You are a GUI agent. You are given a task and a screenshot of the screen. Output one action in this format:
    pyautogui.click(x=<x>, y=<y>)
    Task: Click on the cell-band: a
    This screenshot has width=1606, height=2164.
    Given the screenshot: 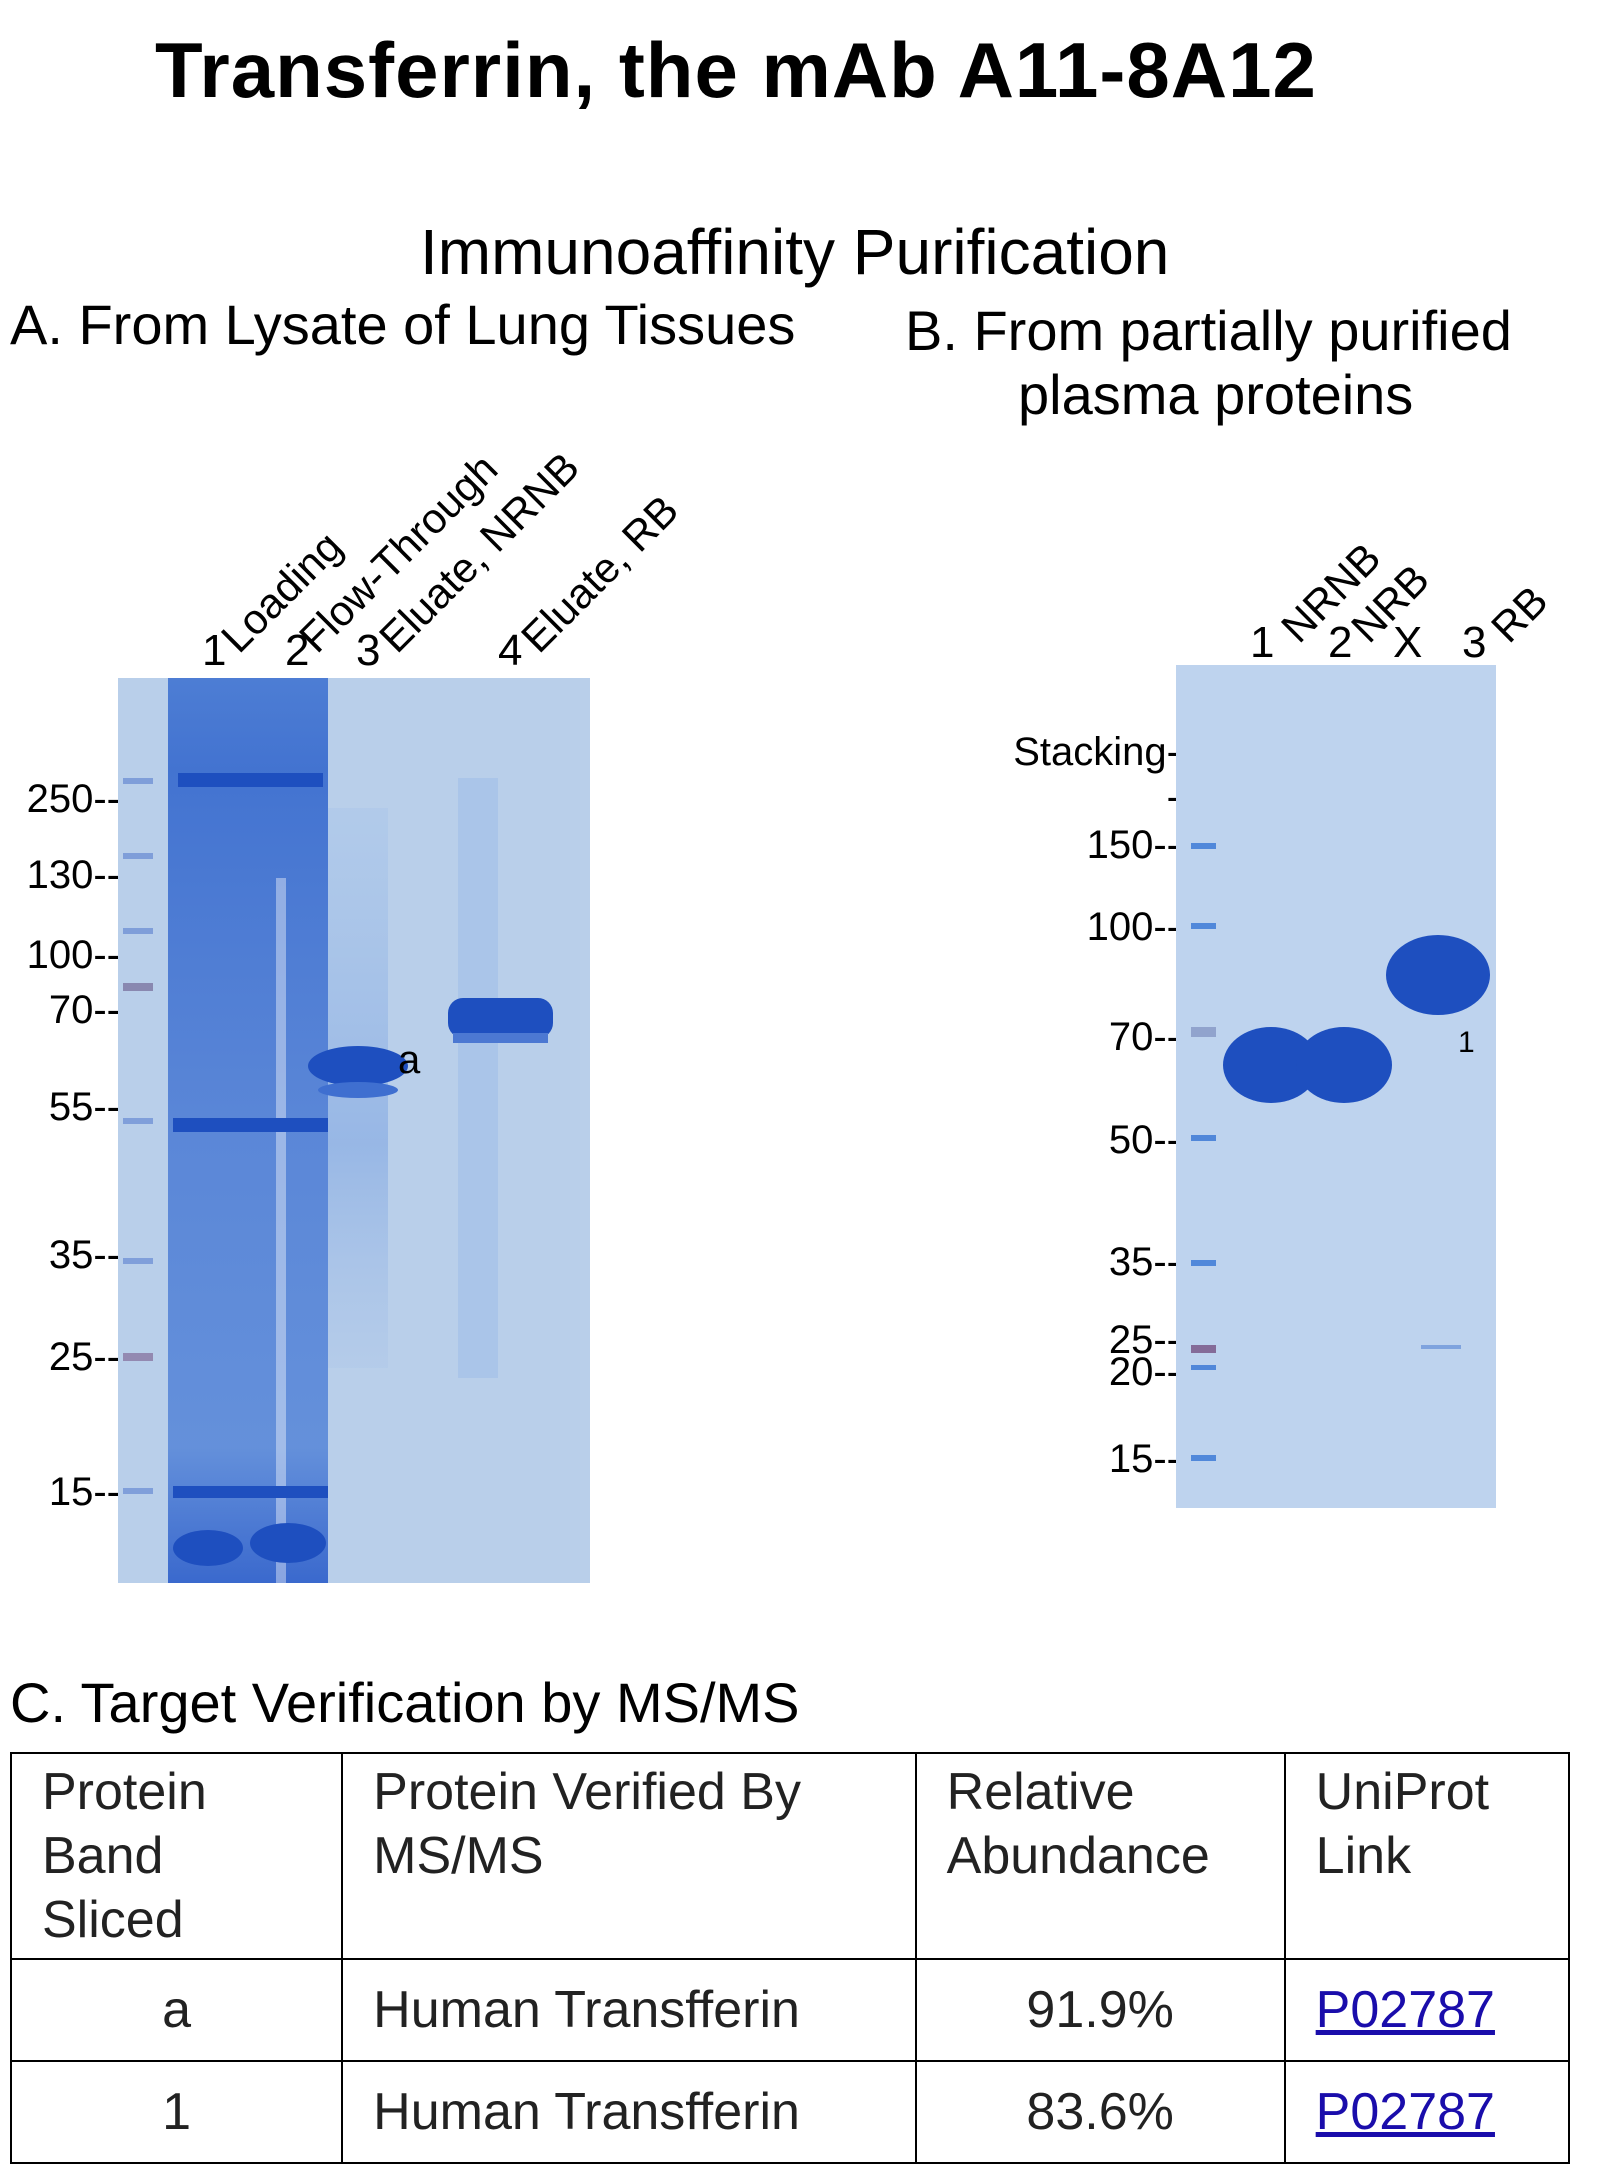 What is the action you would take?
    pyautogui.click(x=176, y=2010)
    